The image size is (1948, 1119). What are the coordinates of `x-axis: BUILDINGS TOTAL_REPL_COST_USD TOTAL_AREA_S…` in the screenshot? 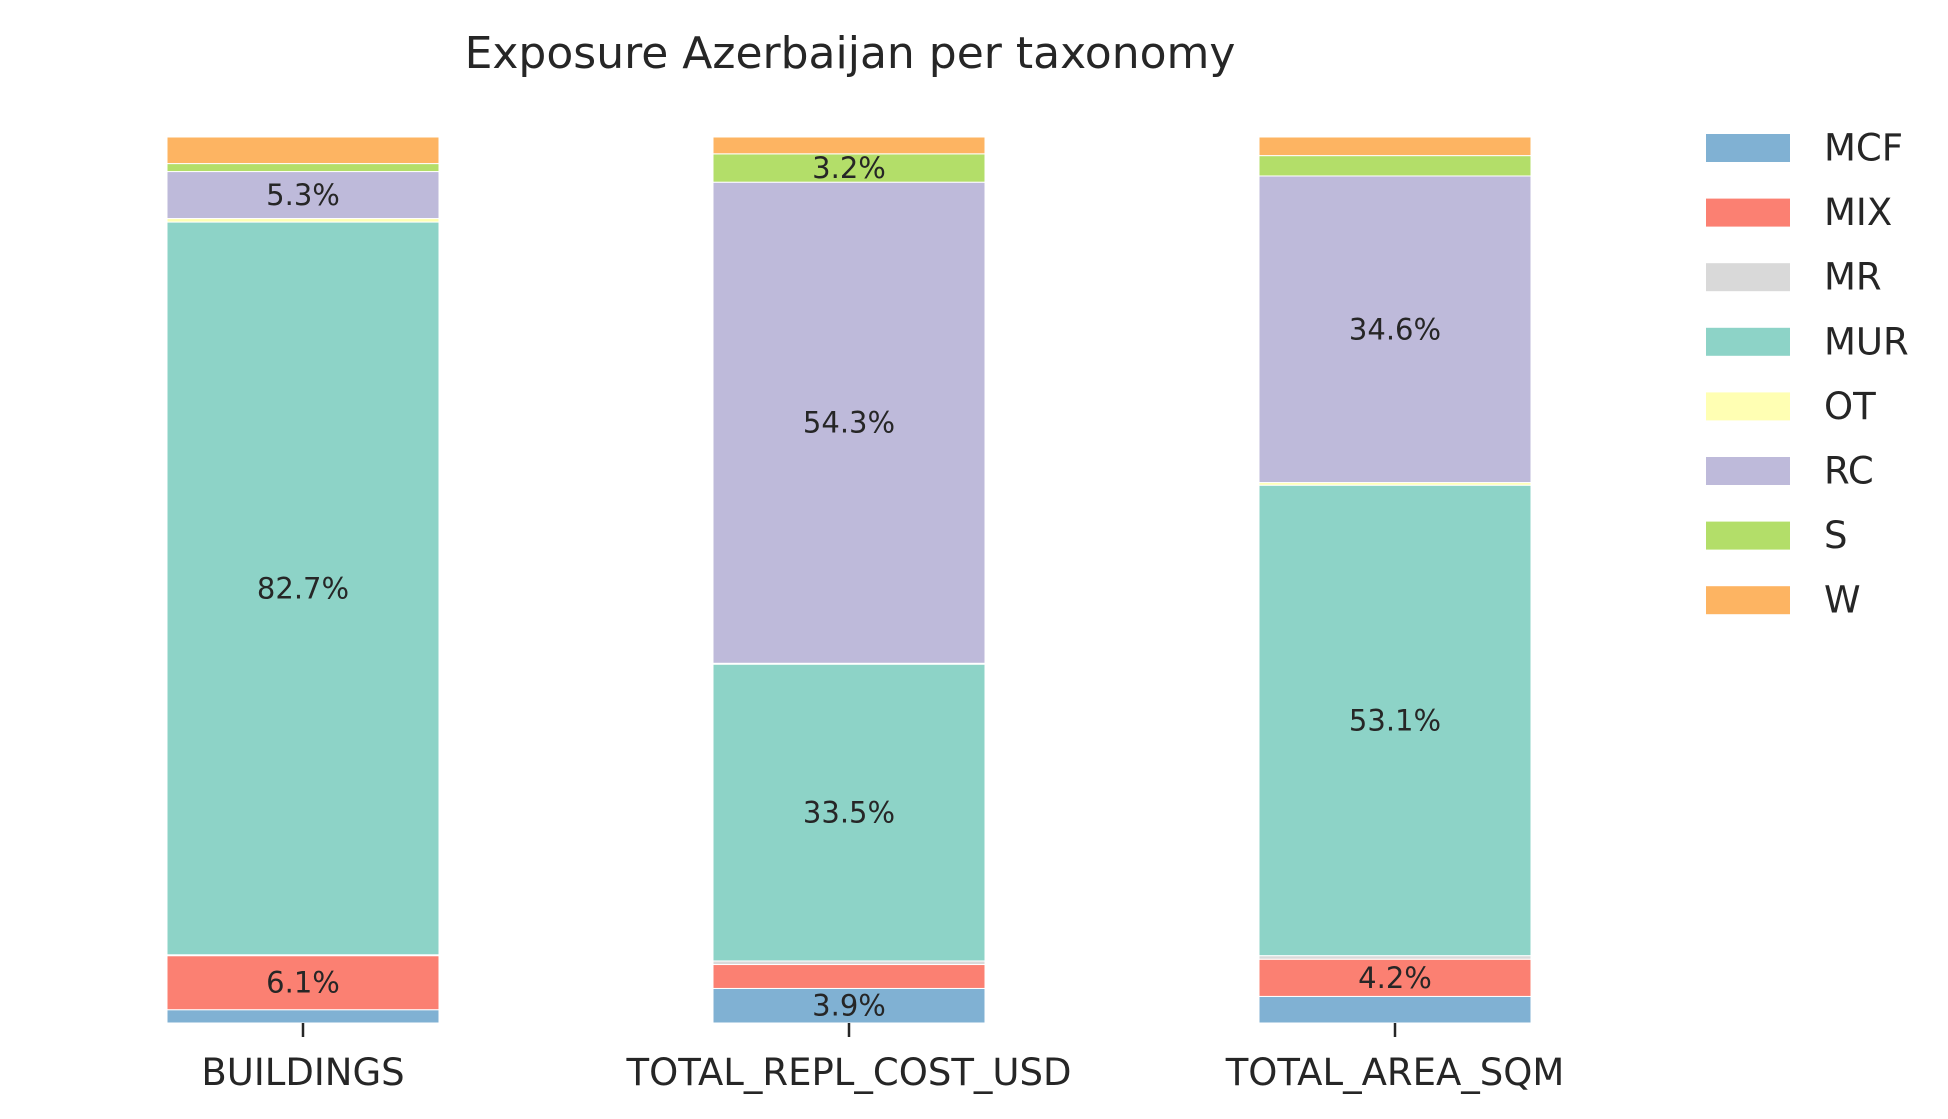 It's located at (882, 1058).